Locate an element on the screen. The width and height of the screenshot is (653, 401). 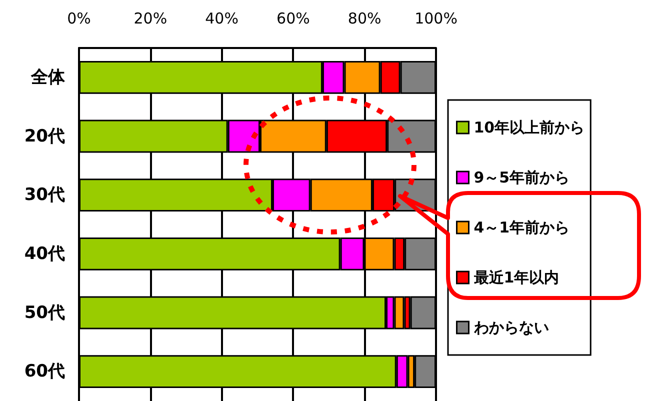
x-tick-label: 20% is located at coordinates (151, 19).